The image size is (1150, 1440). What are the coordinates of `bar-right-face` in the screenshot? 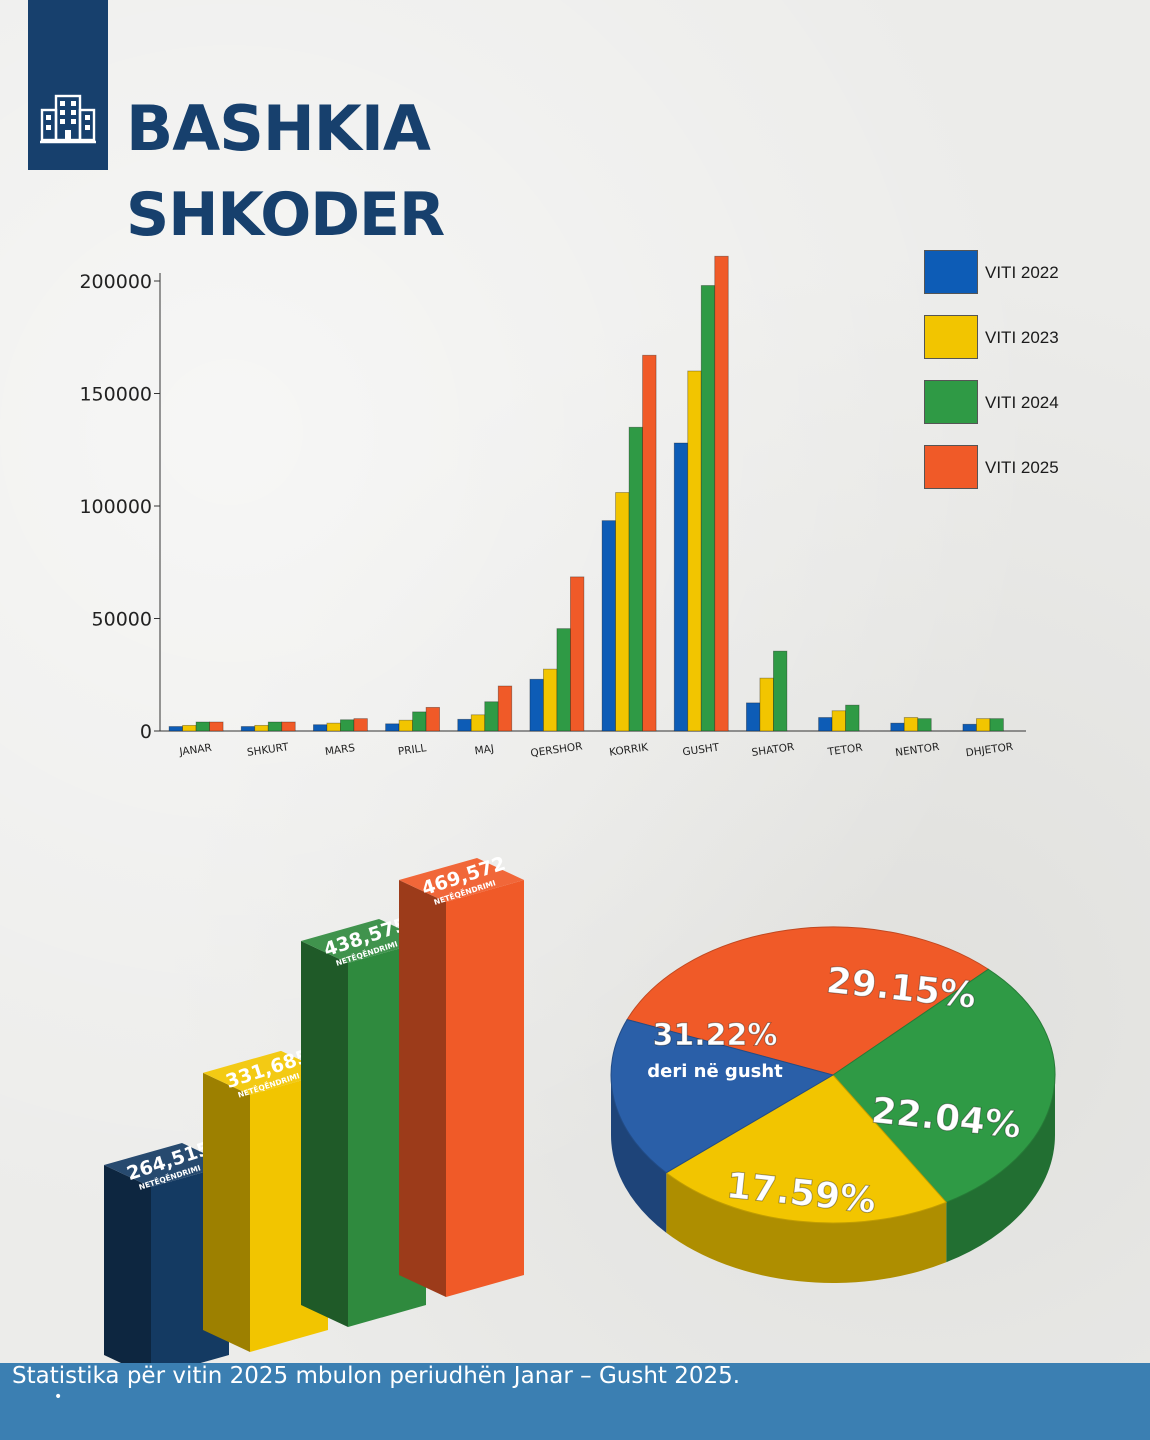 It's located at (485, 1088).